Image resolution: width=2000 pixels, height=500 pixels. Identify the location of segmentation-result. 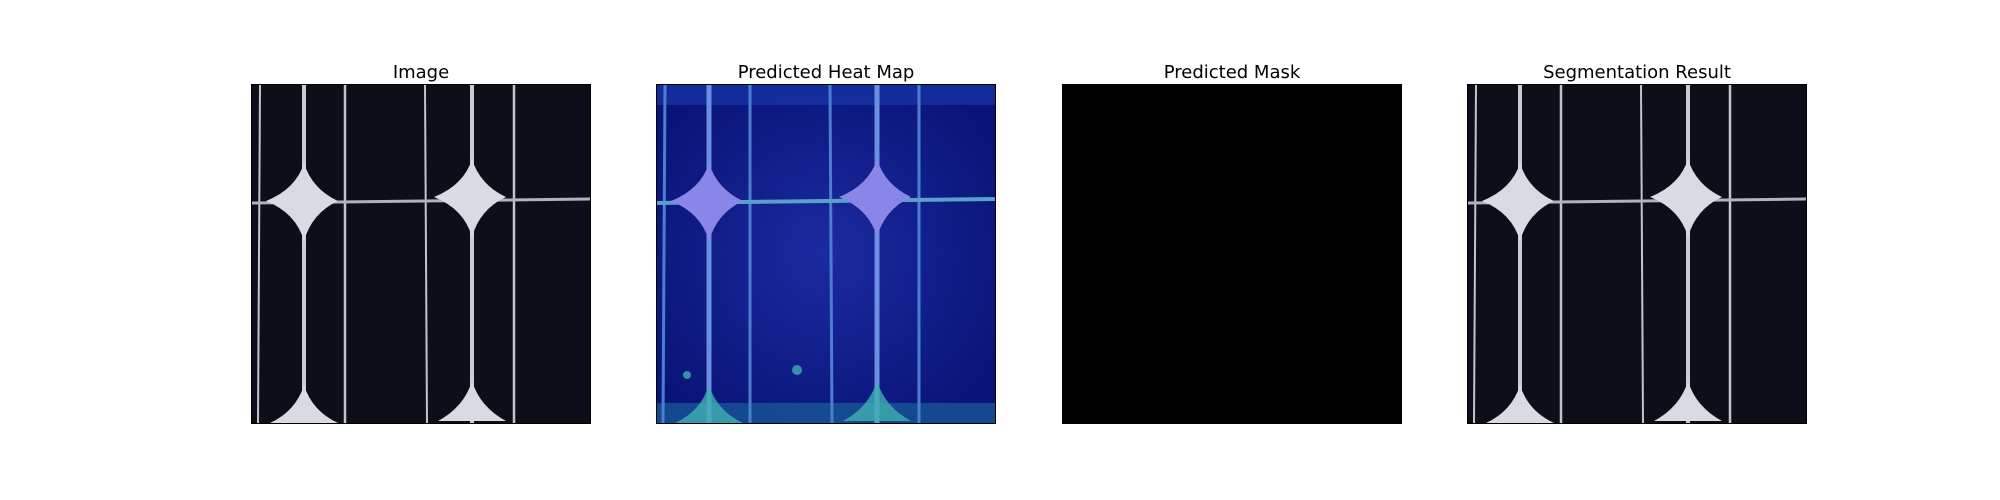
(1637, 254).